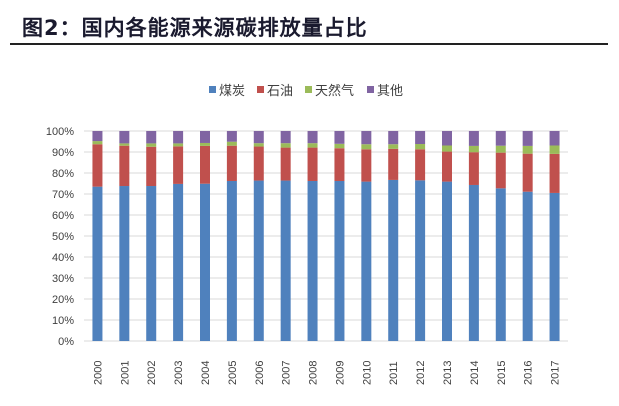  What do you see at coordinates (66, 342) in the screenshot?
I see `y-tick-label: 0%` at bounding box center [66, 342].